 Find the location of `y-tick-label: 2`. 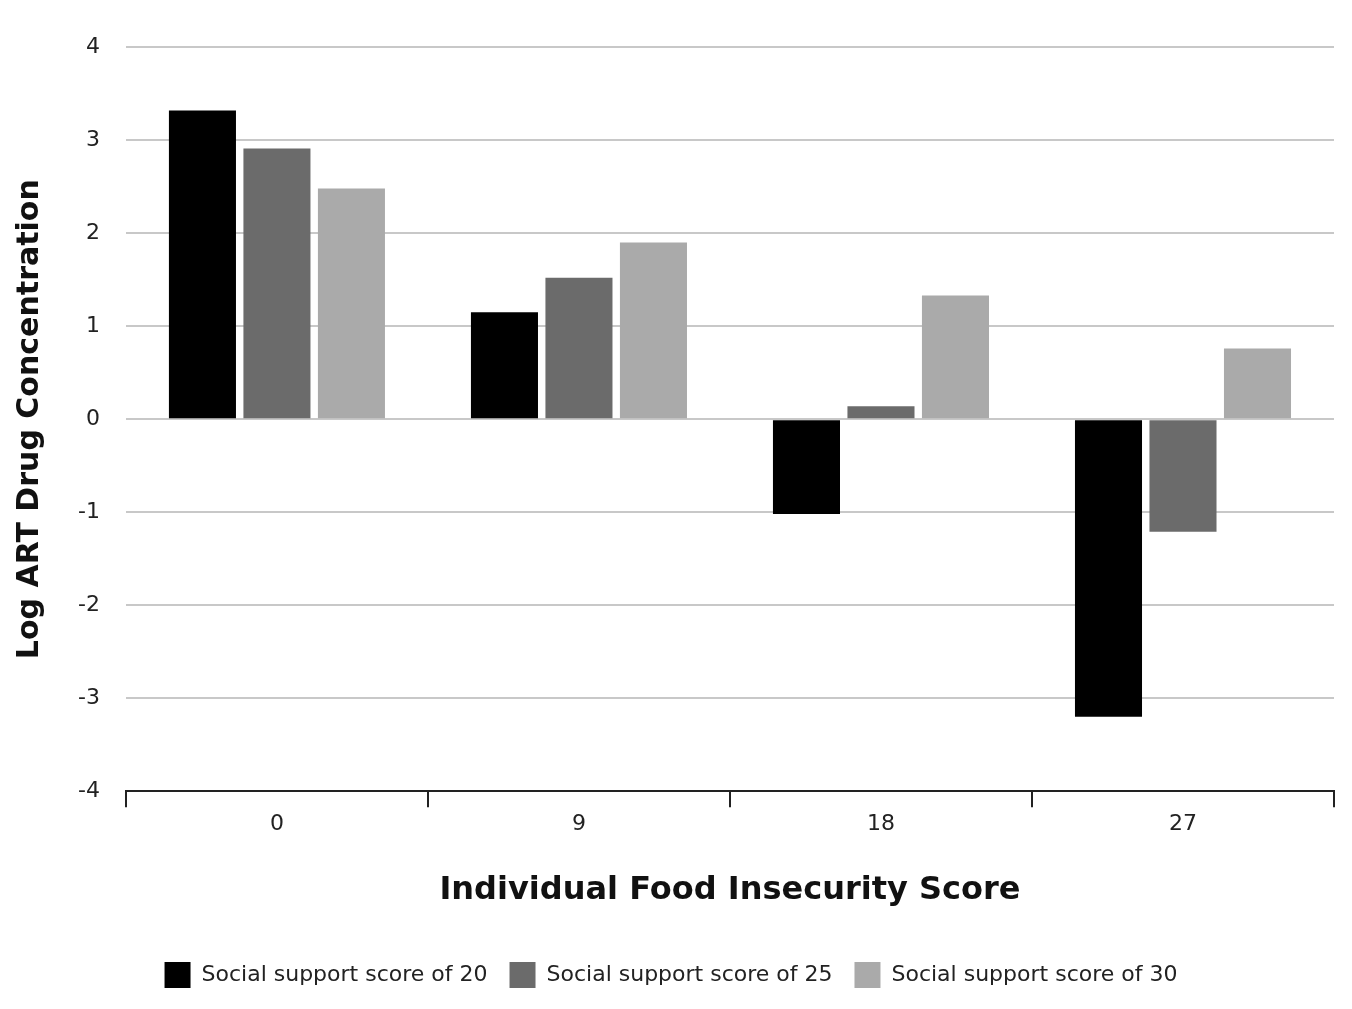

y-tick-label: 2 is located at coordinates (92, 231).